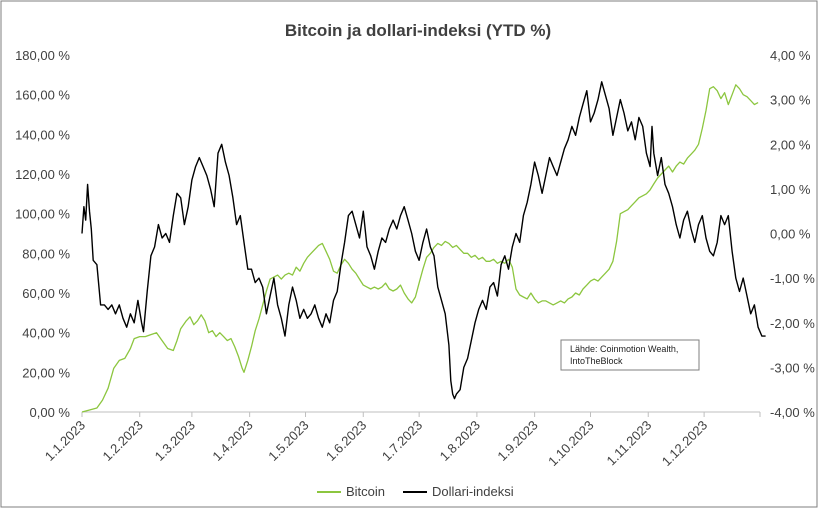  I want to click on legend-label-dollar-index: Dollari-indeksi, so click(473, 491).